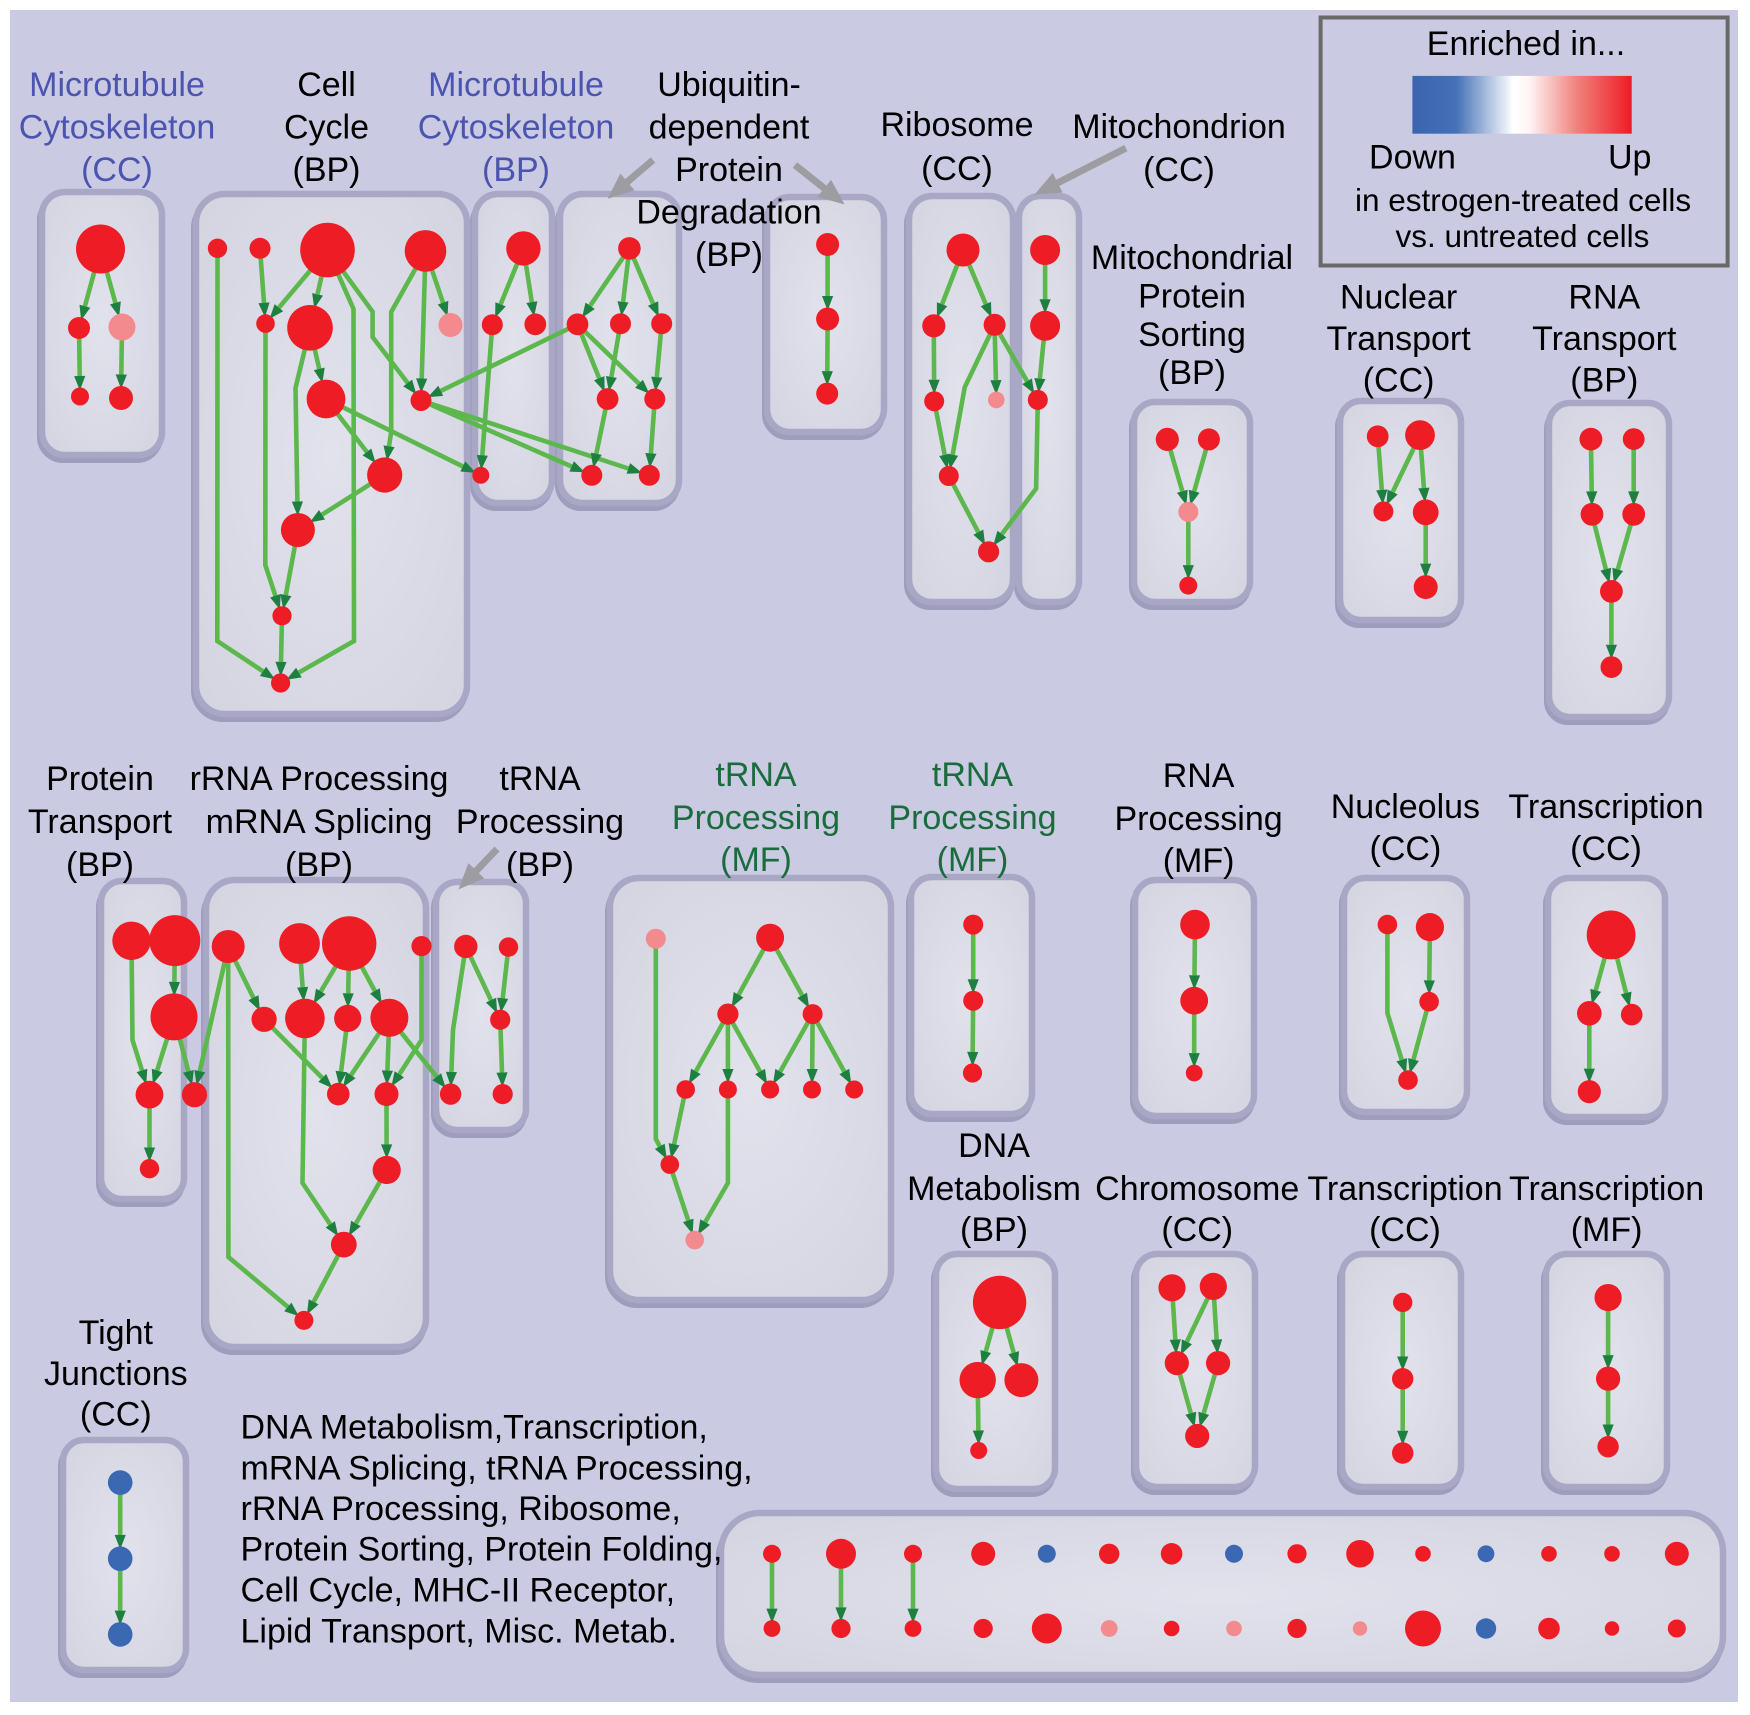  Describe the element at coordinates (1398, 298) in the screenshot. I see `svg-text: Nuclear` at that location.